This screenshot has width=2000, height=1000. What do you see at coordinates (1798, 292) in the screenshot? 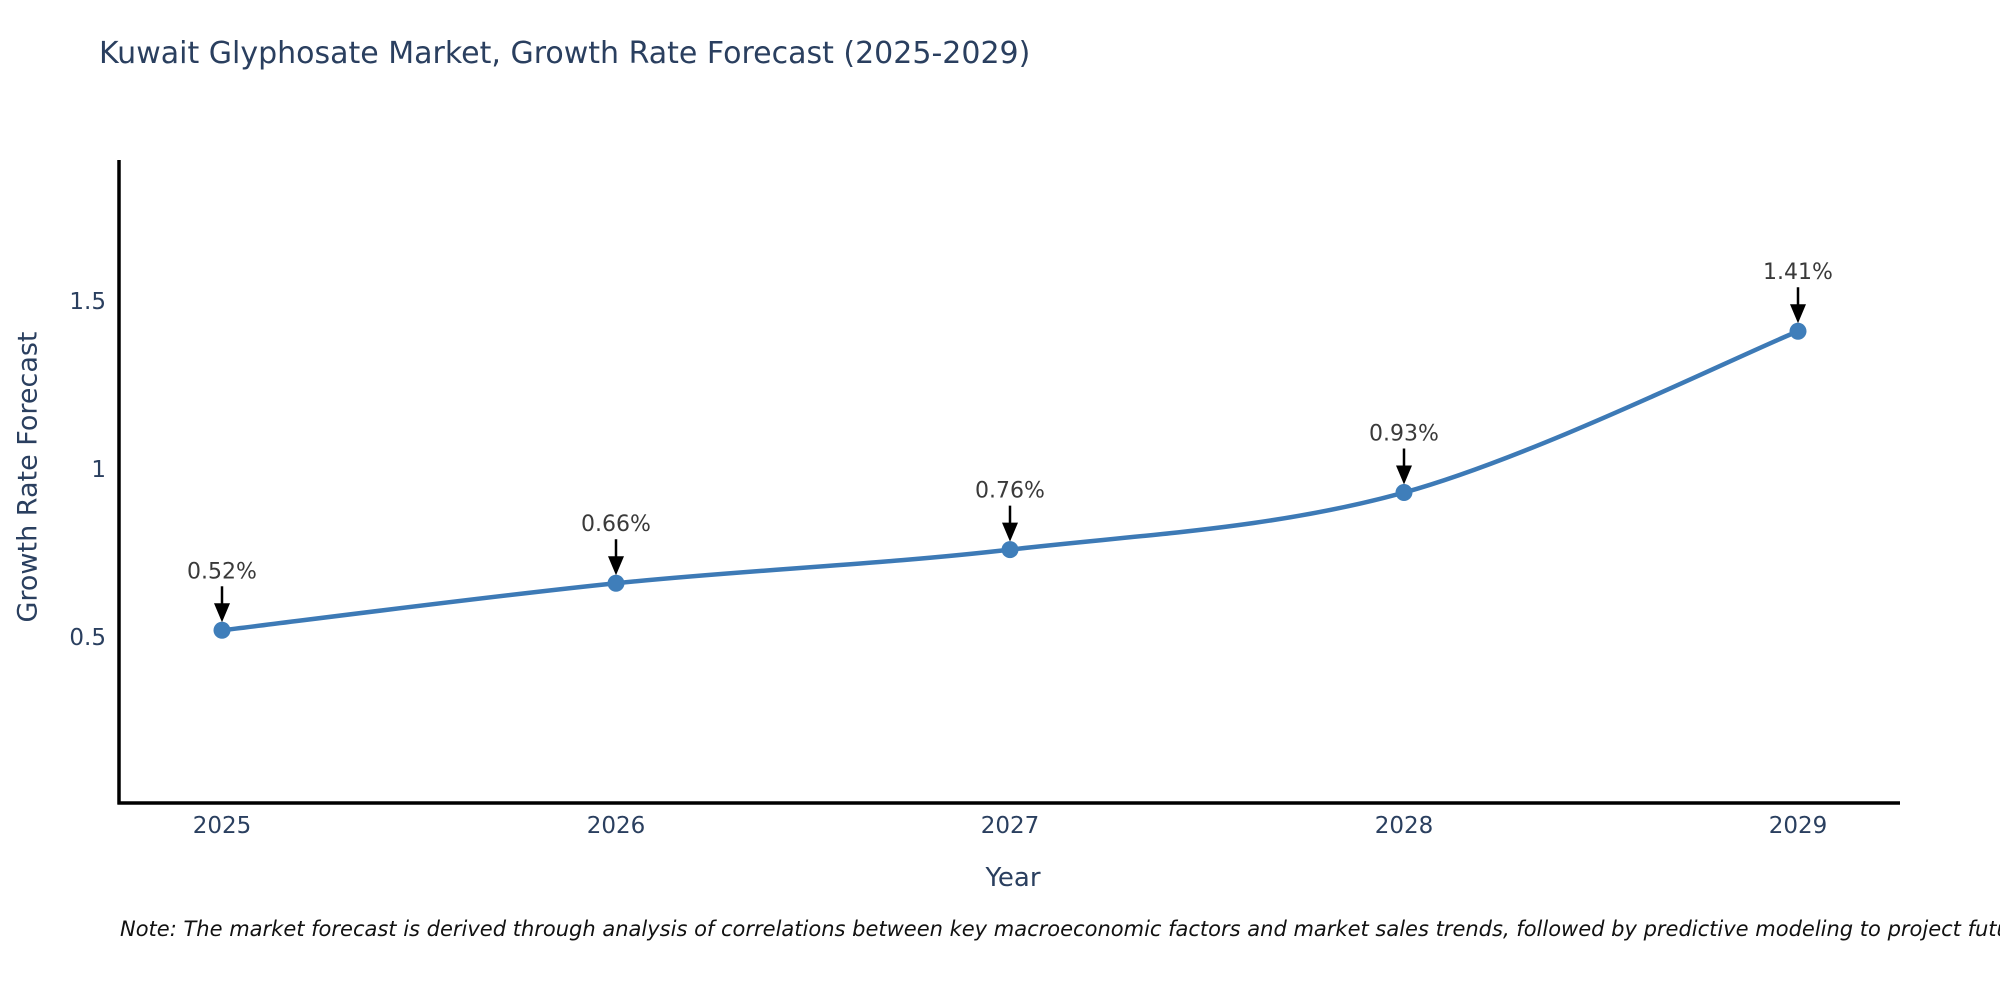
I see `point-annotation: 1.41%` at bounding box center [1798, 292].